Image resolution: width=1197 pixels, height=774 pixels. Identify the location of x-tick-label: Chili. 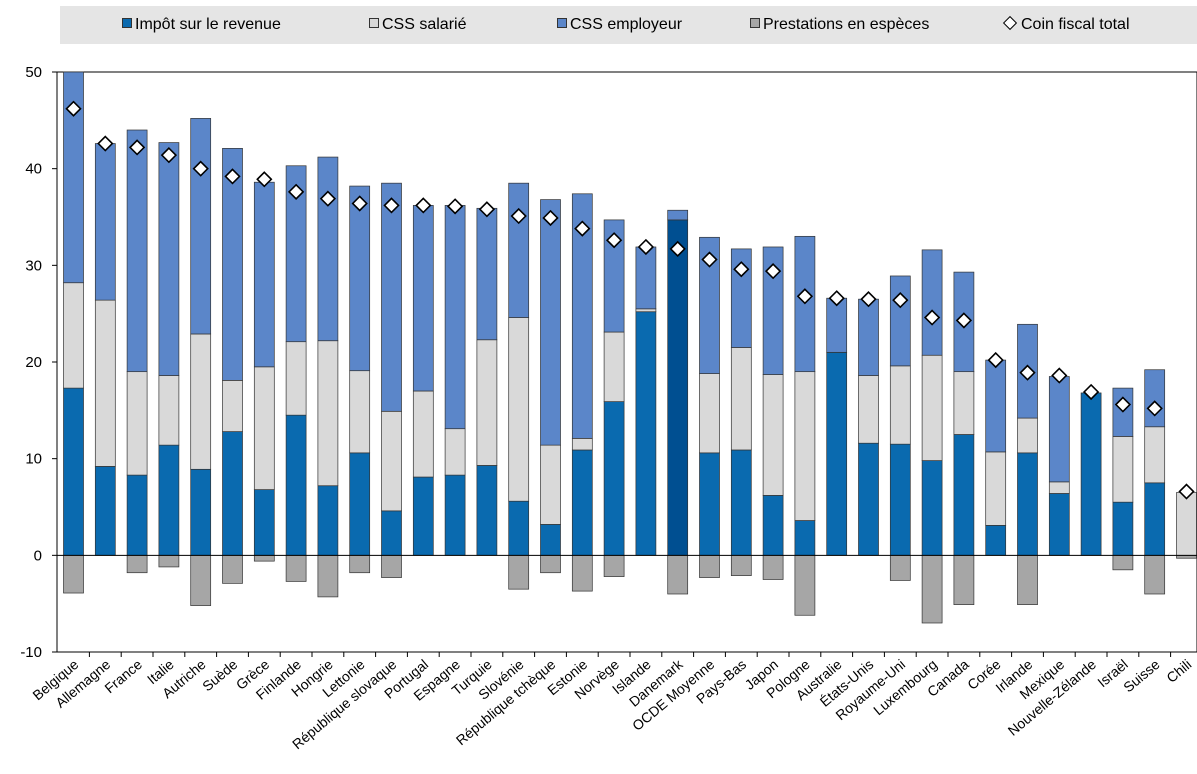
(1178, 671).